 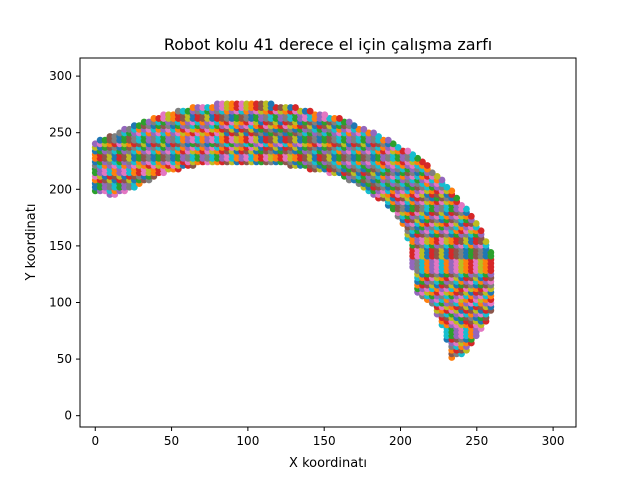 What do you see at coordinates (64, 359) in the screenshot?
I see `y-tick-label: 50` at bounding box center [64, 359].